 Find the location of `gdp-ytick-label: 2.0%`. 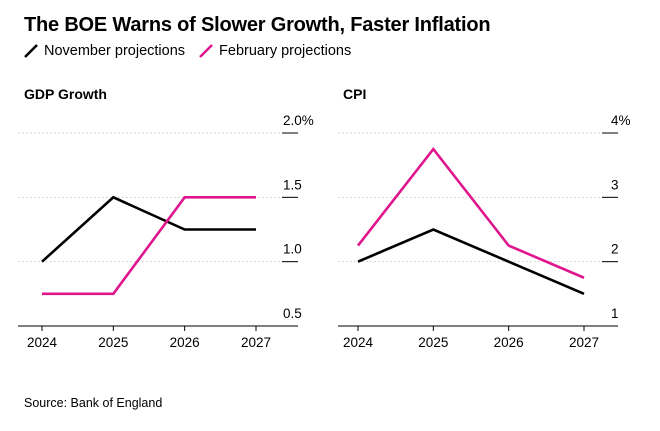

gdp-ytick-label: 2.0% is located at coordinates (298, 120).